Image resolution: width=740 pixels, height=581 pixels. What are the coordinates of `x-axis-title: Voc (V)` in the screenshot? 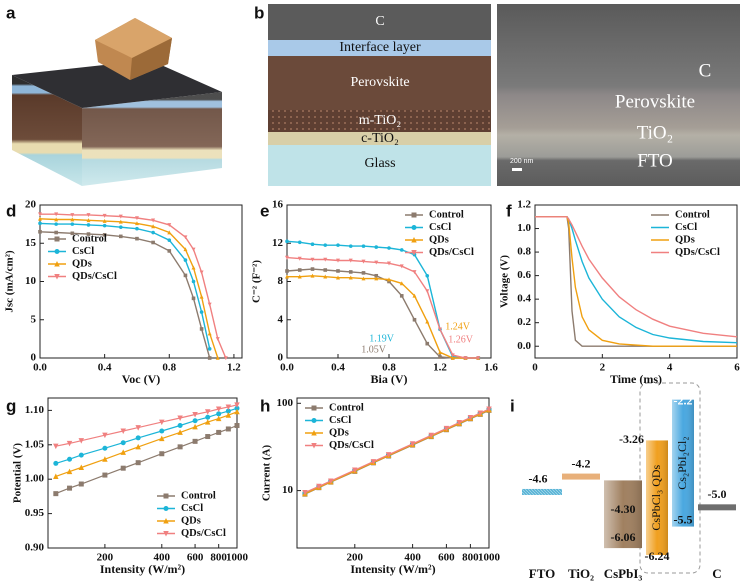 It's located at (141, 379).